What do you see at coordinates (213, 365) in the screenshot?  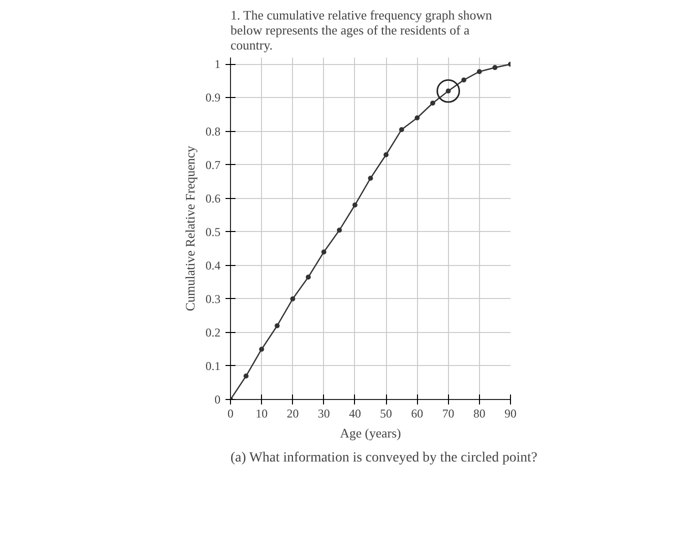 I see `y-tick-label: 0.1` at bounding box center [213, 365].